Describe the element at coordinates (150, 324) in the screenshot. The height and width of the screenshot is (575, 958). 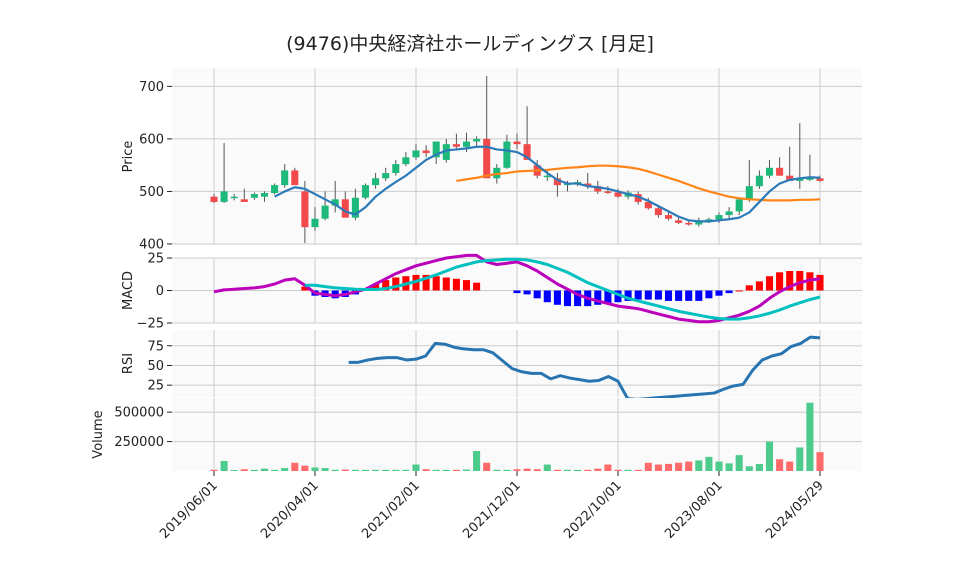
I see `macd-tick-label: −25` at that location.